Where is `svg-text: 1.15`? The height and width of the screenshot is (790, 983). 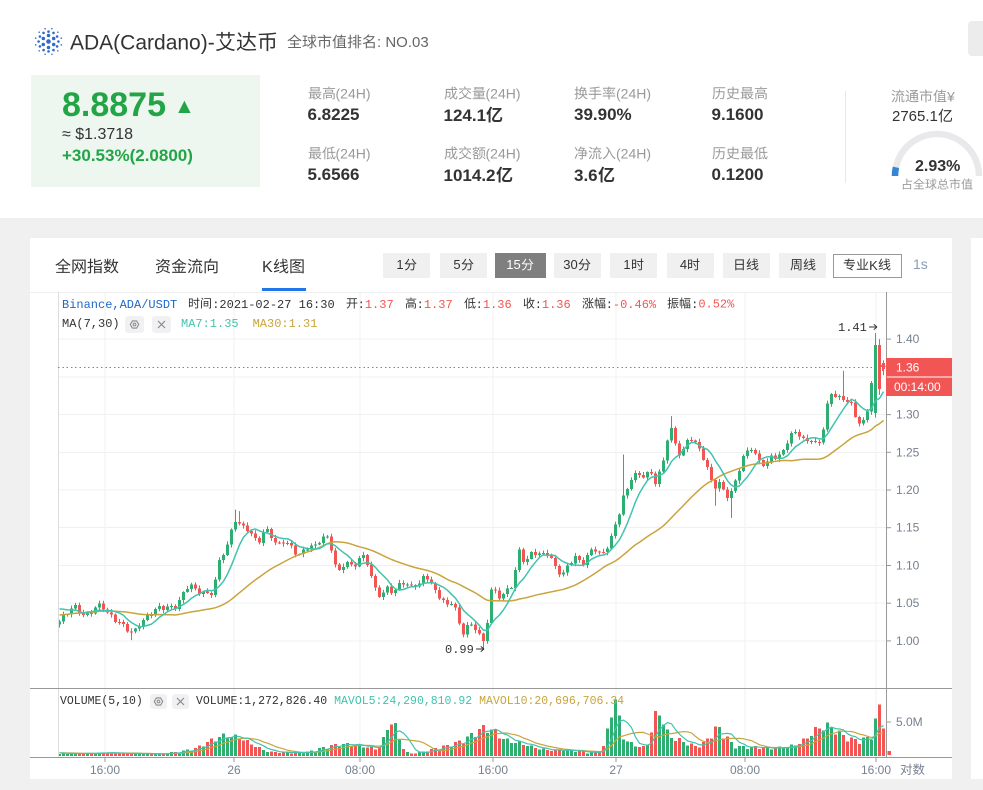 svg-text: 1.15 is located at coordinates (908, 528).